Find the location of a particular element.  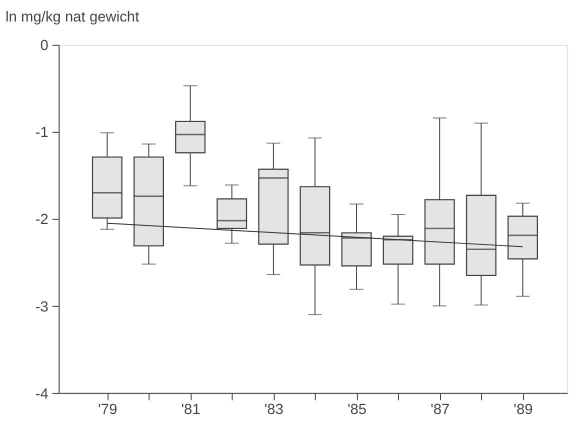

y-tick-label: -4 is located at coordinates (41, 394).